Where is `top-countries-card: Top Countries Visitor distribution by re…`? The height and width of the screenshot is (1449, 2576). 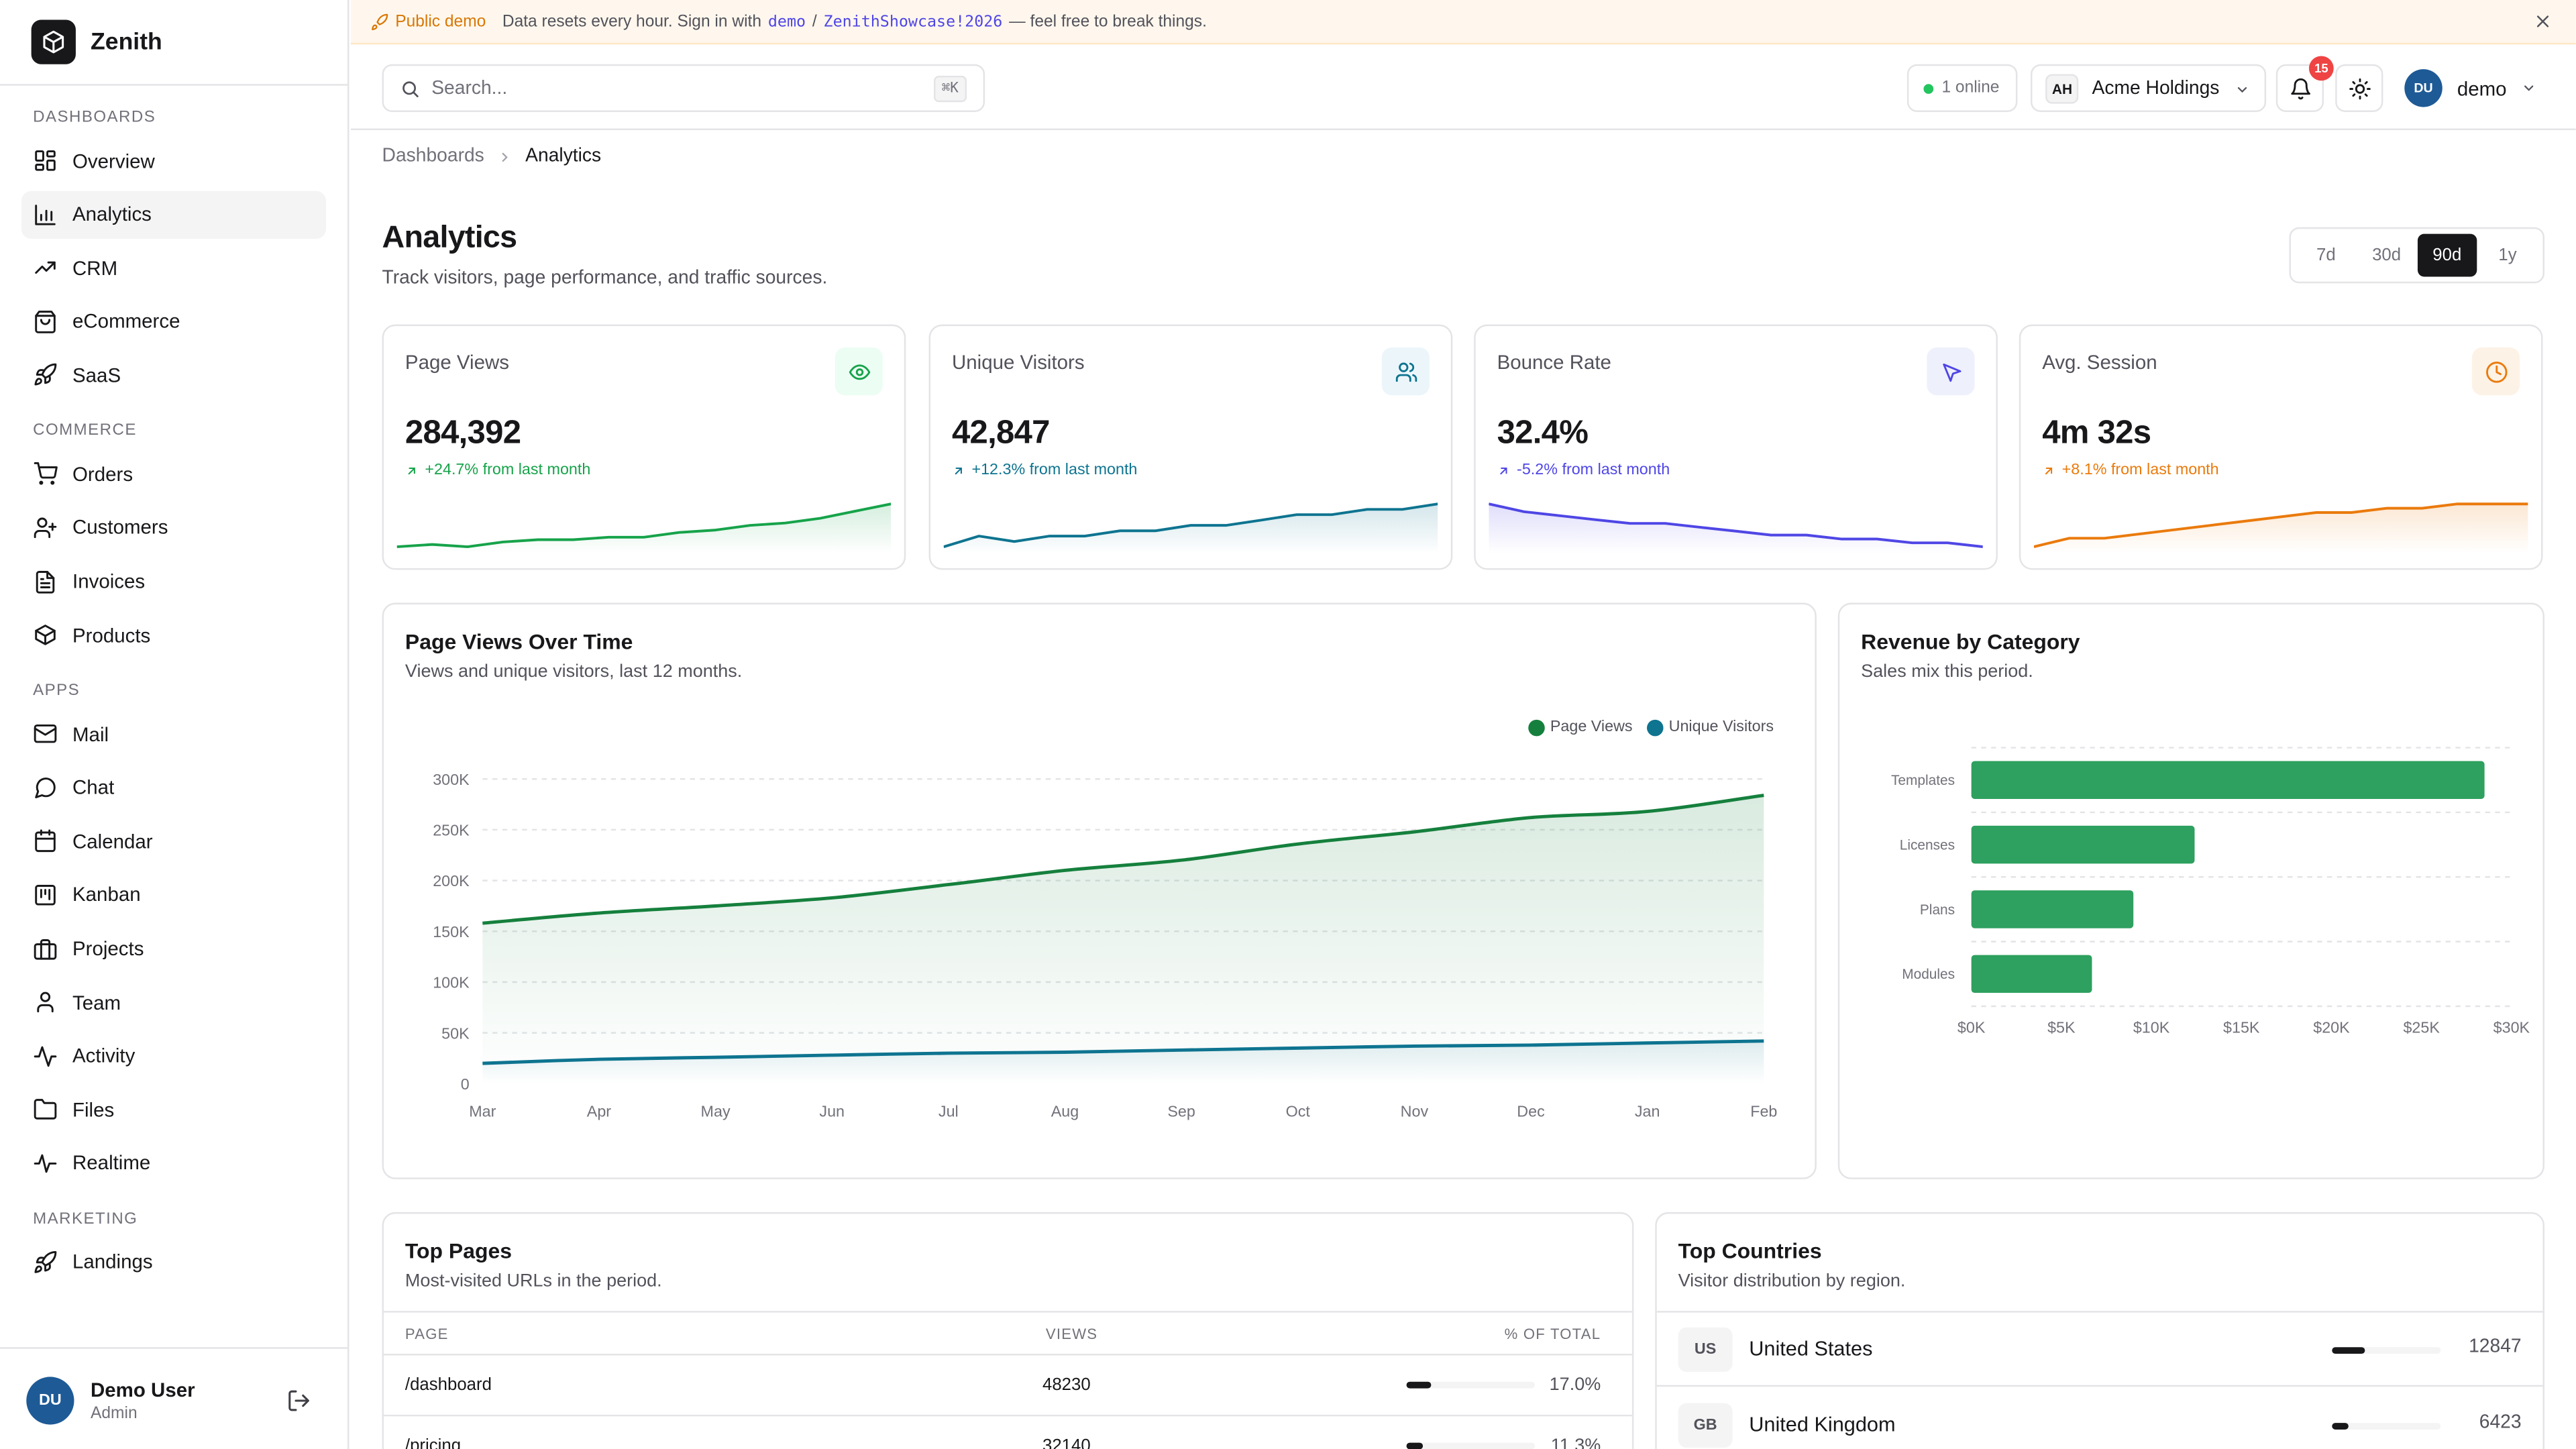
top-countries-card: Top Countries Visitor distribution by re… is located at coordinates (2099, 1330).